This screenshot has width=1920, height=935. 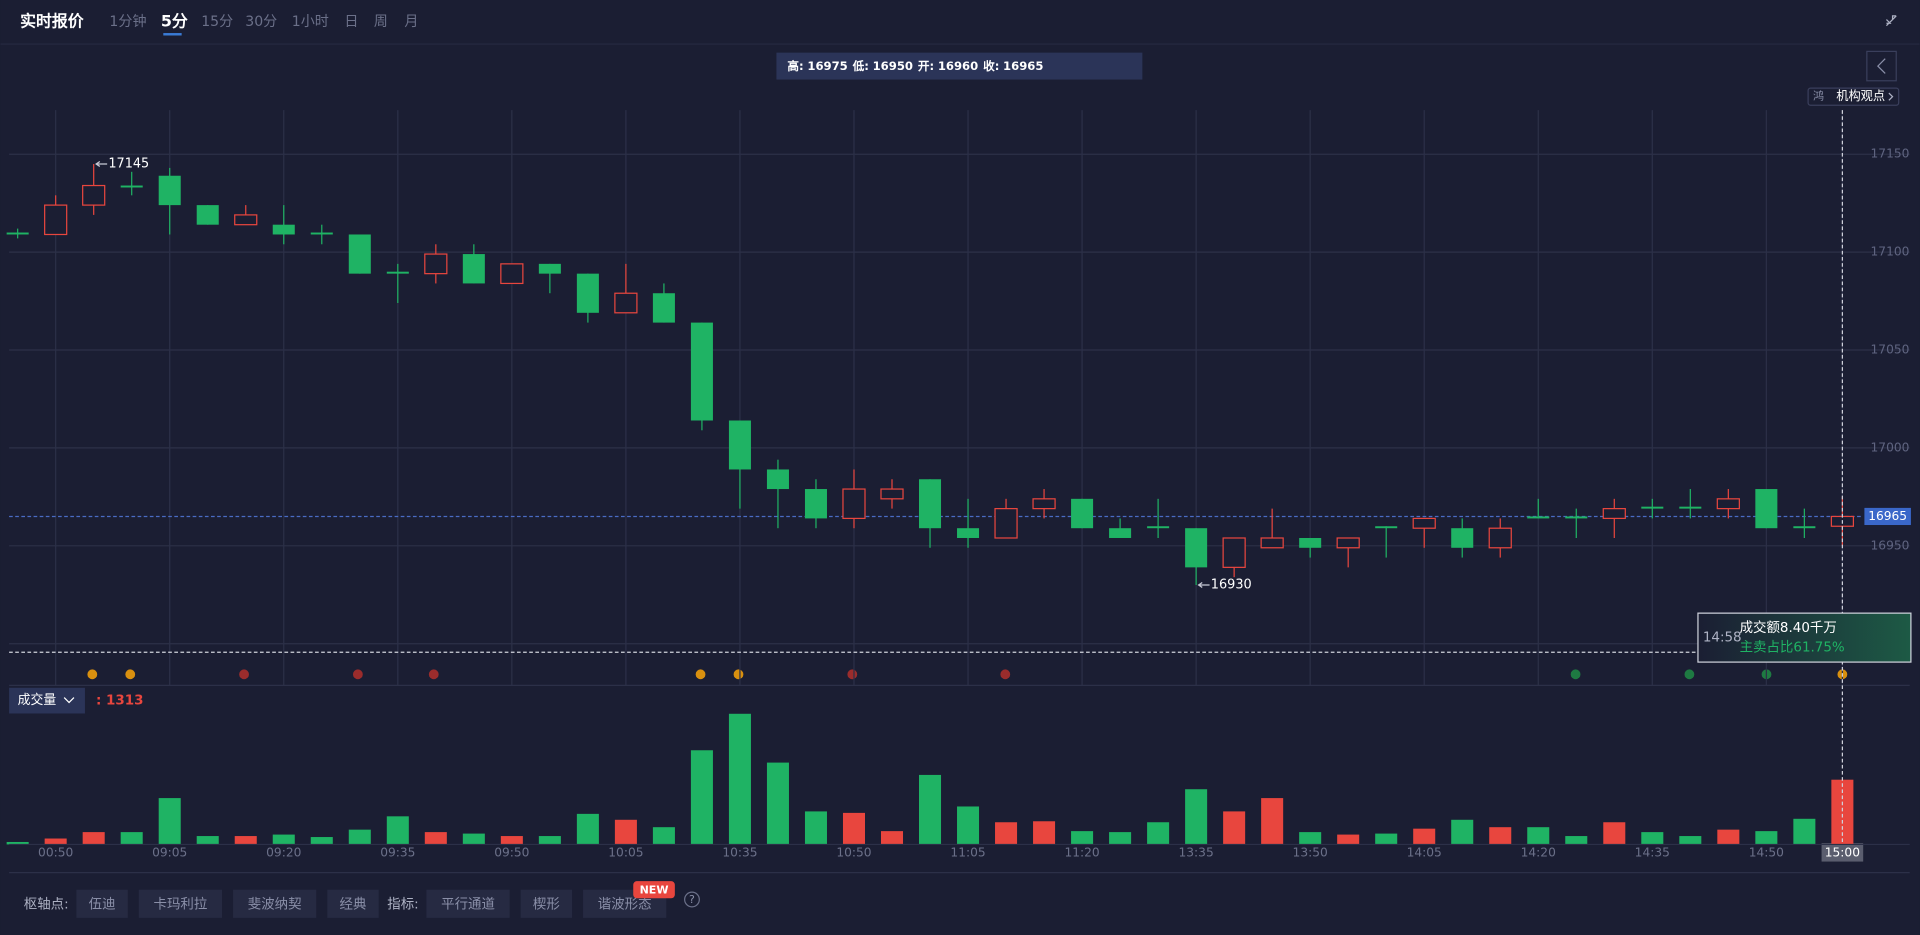 I want to click on volume-selector-label: 成交量, so click(x=37, y=700).